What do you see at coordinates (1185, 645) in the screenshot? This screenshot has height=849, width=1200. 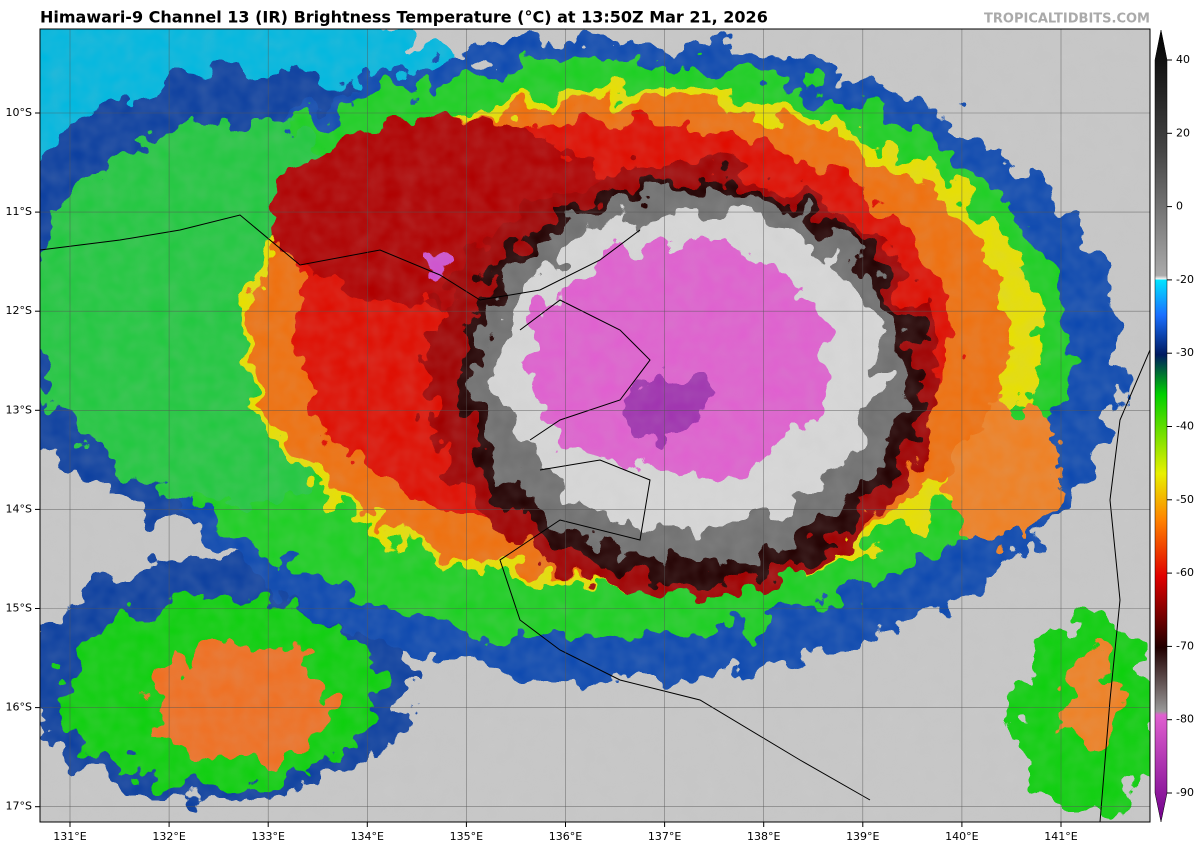 I see `colorbar-label: -70` at bounding box center [1185, 645].